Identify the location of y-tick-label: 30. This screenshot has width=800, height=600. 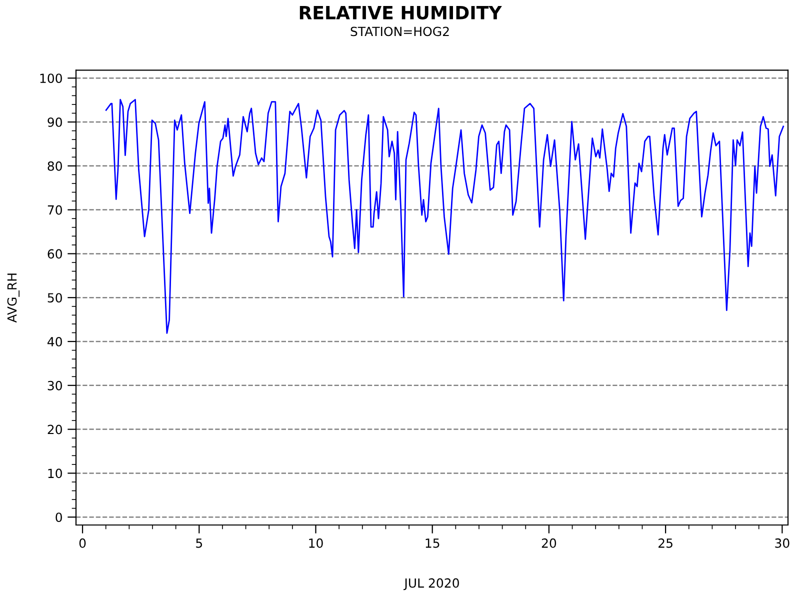
(55, 385).